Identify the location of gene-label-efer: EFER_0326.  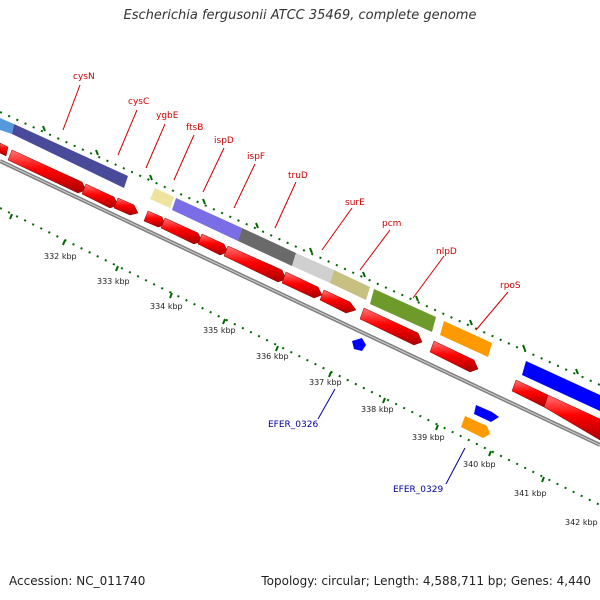
(293, 425).